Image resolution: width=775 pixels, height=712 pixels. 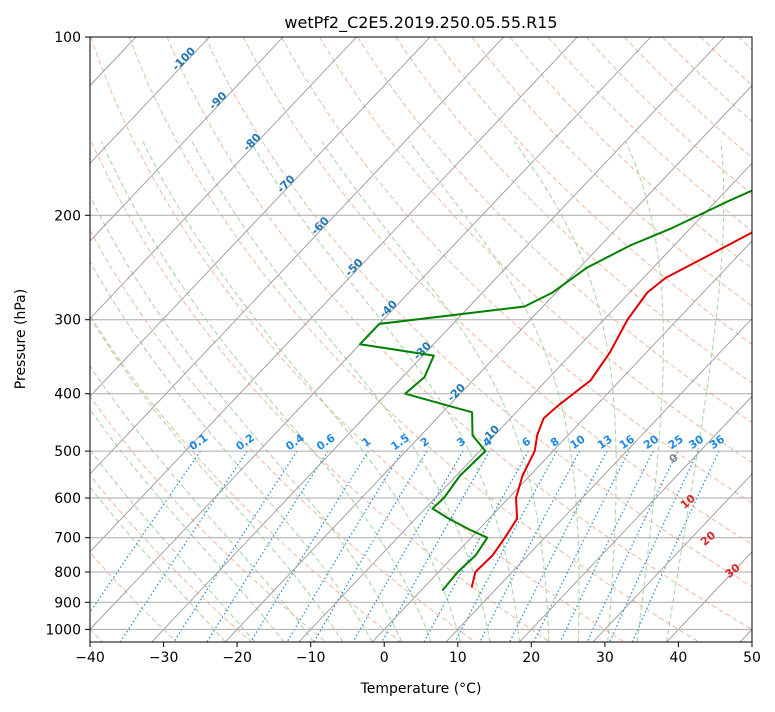 I want to click on y-tick-label: 1000, so click(x=63, y=630).